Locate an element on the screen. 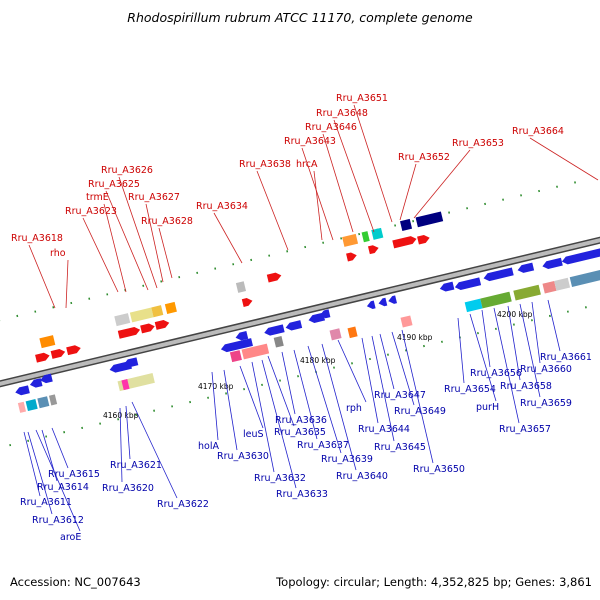 The width and height of the screenshot is (600, 600). bottom-gene-label: Rru_A3644 is located at coordinates (384, 429).